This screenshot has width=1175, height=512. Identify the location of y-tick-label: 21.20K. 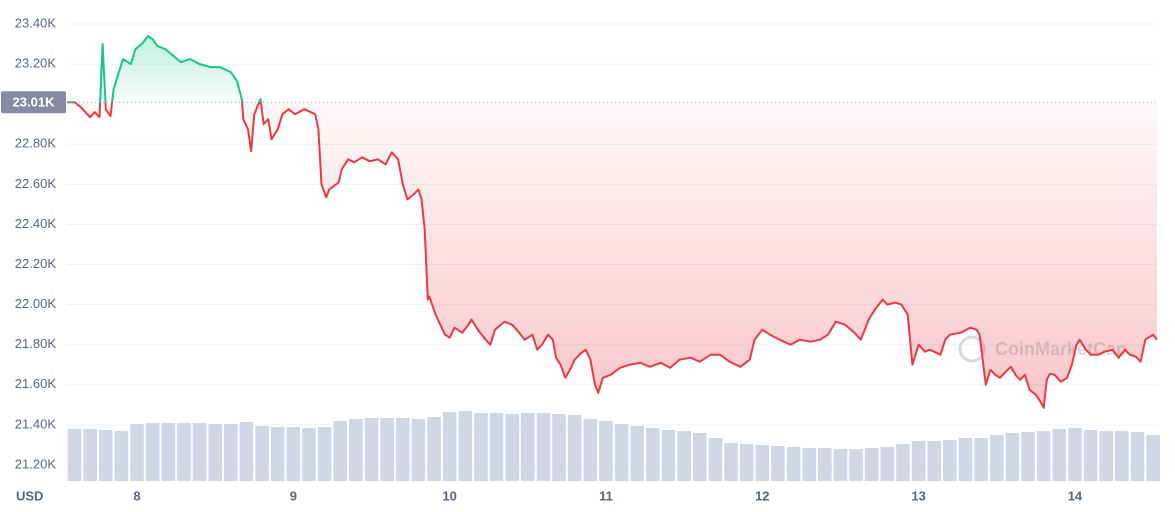
(36, 463).